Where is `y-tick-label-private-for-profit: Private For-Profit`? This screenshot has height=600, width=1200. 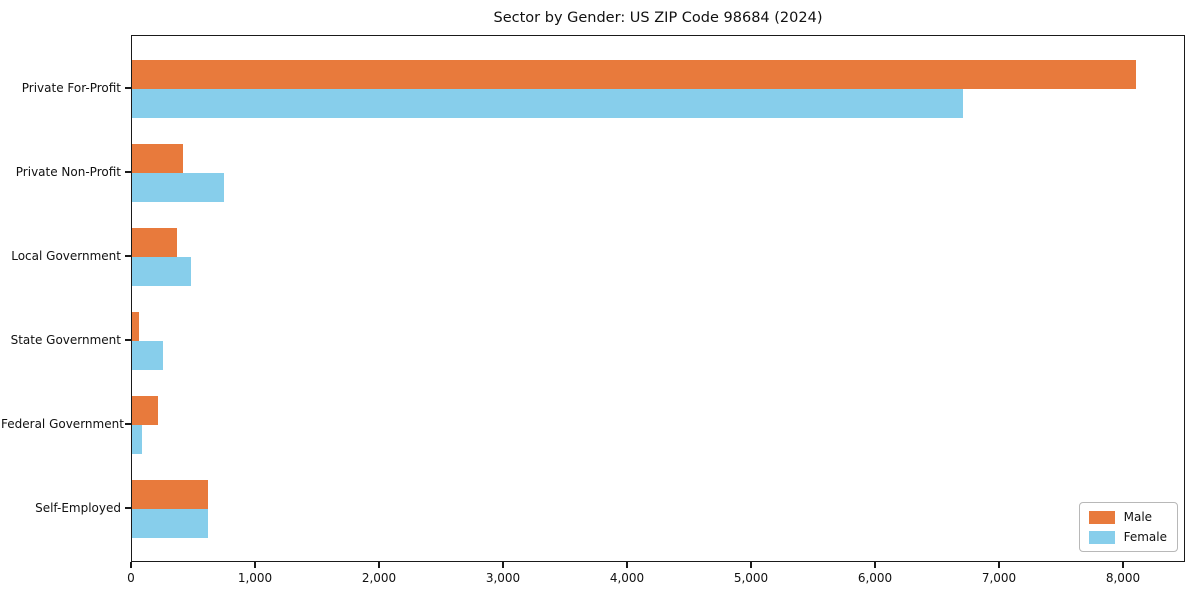
y-tick-label-private-for-profit: Private For-Profit is located at coordinates (71, 88).